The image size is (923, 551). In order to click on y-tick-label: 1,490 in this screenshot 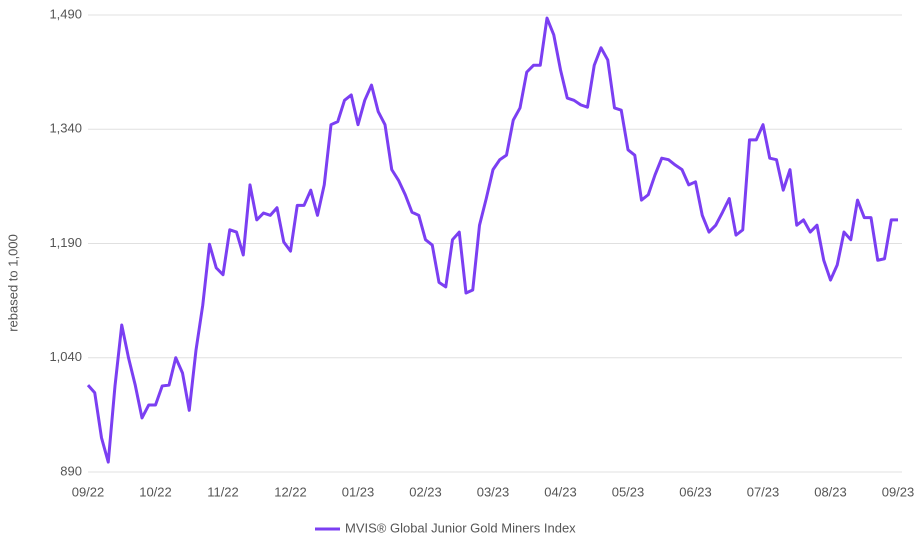, I will do `click(65, 13)`.